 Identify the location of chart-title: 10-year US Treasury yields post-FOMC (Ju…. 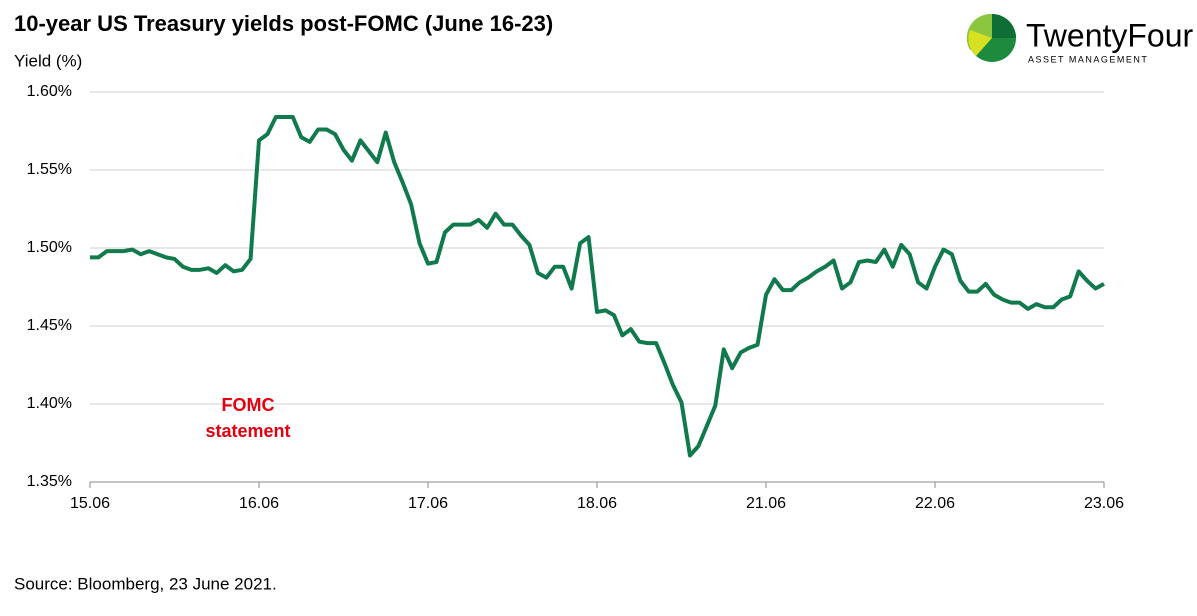
(283, 23).